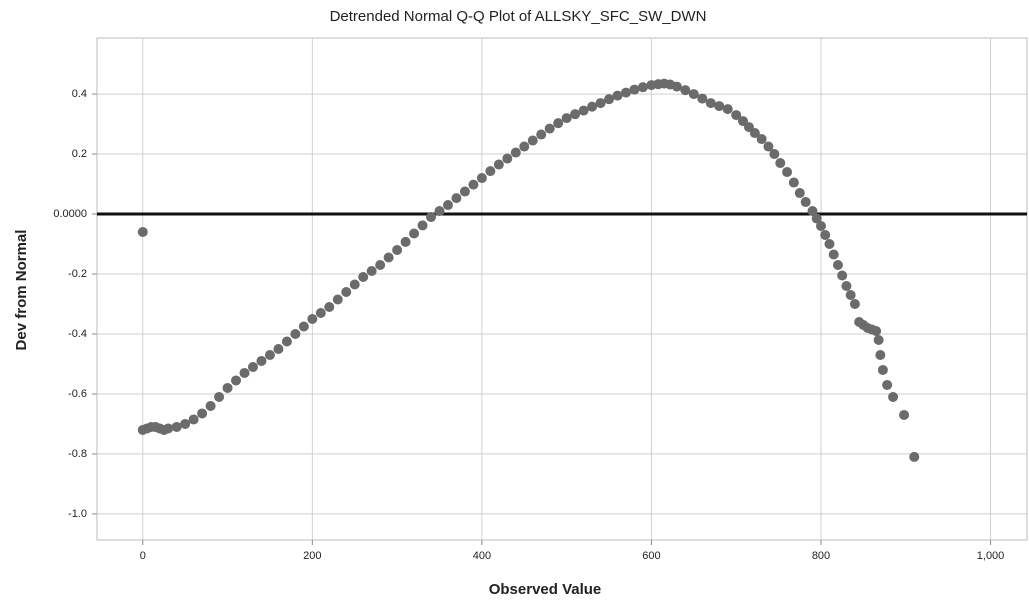 The width and height of the screenshot is (1029, 601). What do you see at coordinates (70, 214) in the screenshot?
I see `y-tick-label: 0.0000` at bounding box center [70, 214].